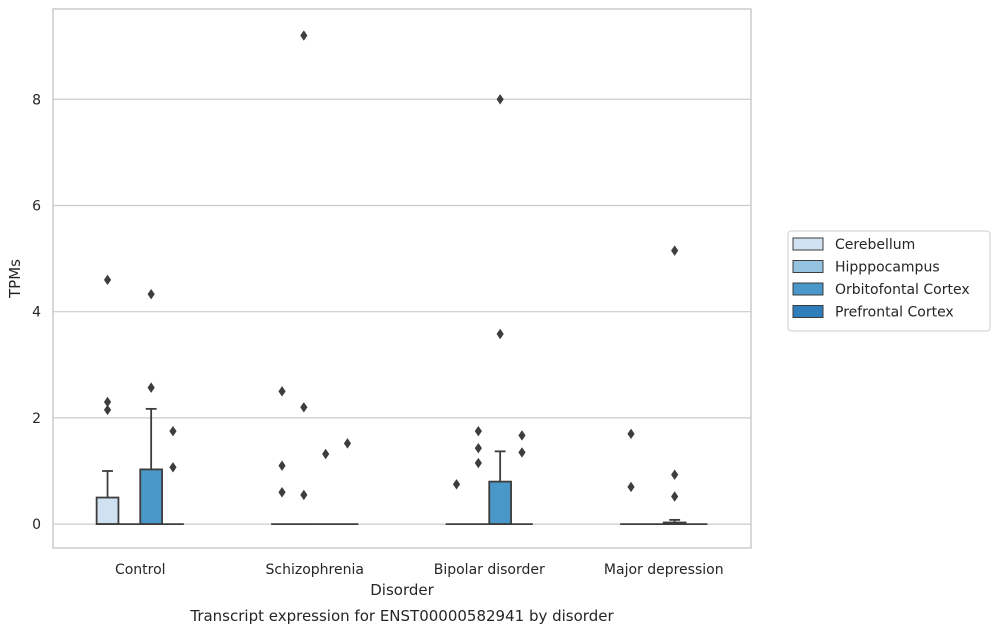 This screenshot has width=999, height=634. What do you see at coordinates (36, 419) in the screenshot?
I see `y-tick-label: 2` at bounding box center [36, 419].